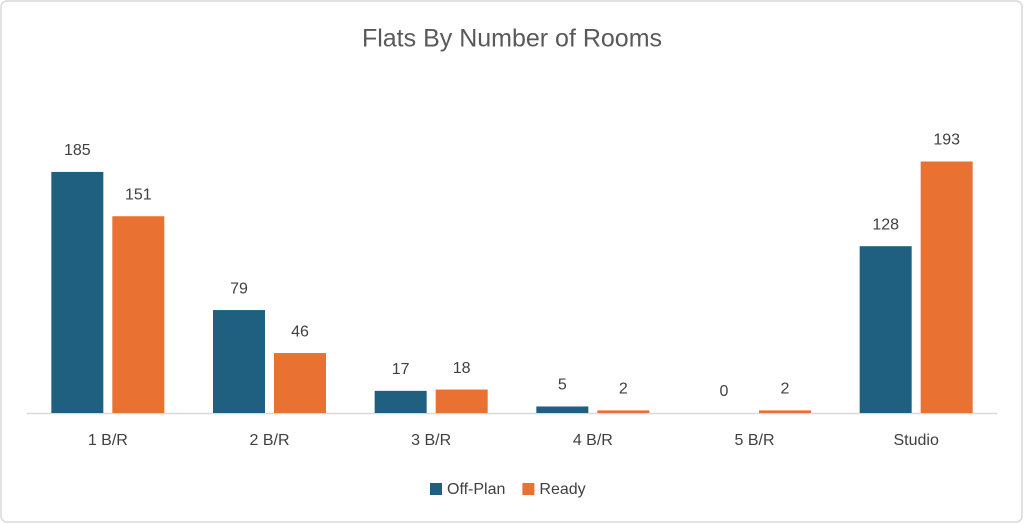  Describe the element at coordinates (300, 331) in the screenshot. I see `data-label: 46` at that location.